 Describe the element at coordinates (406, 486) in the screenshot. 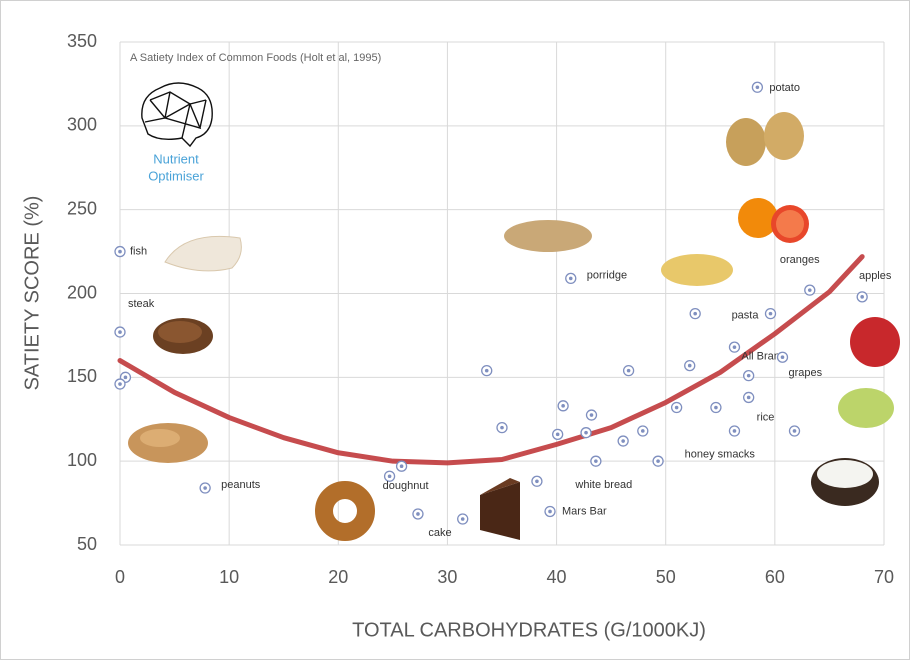

I see `point-label: doughnut` at that location.